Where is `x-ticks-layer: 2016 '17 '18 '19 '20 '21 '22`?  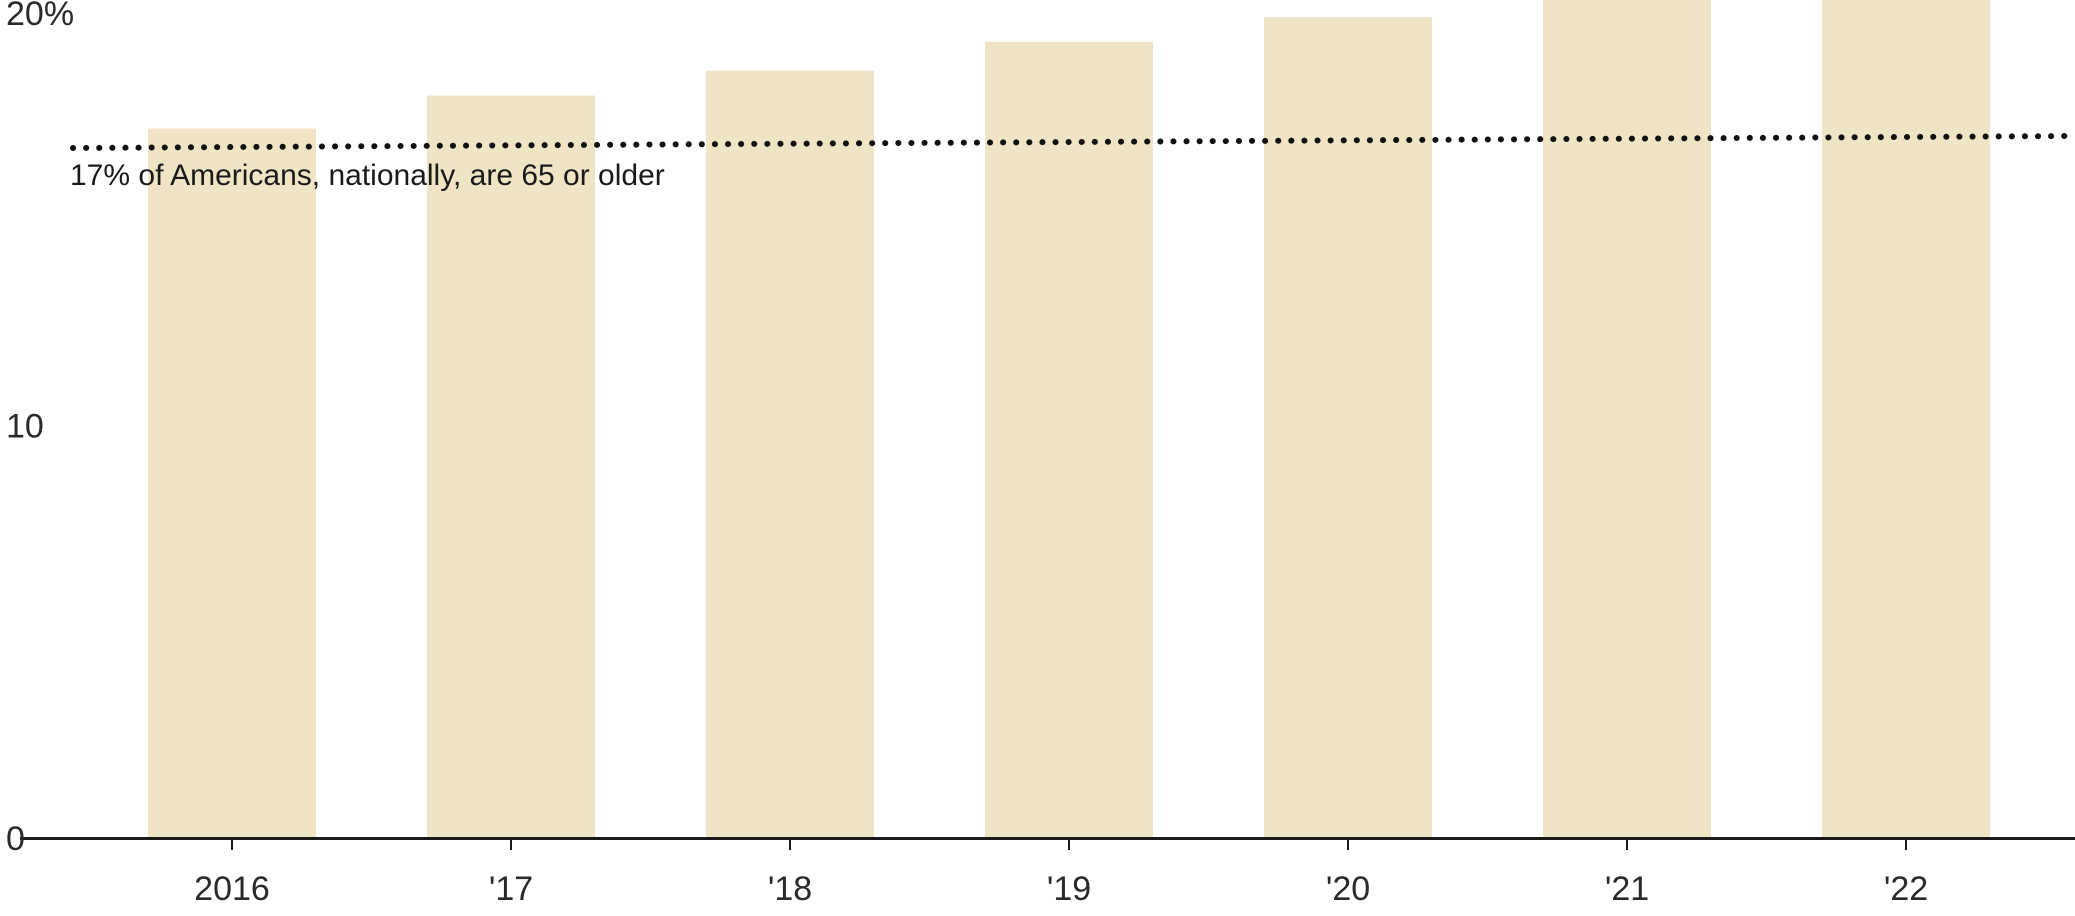 x-ticks-layer: 2016 '17 '18 '19 '20 '21 '22 is located at coordinates (1061, 873).